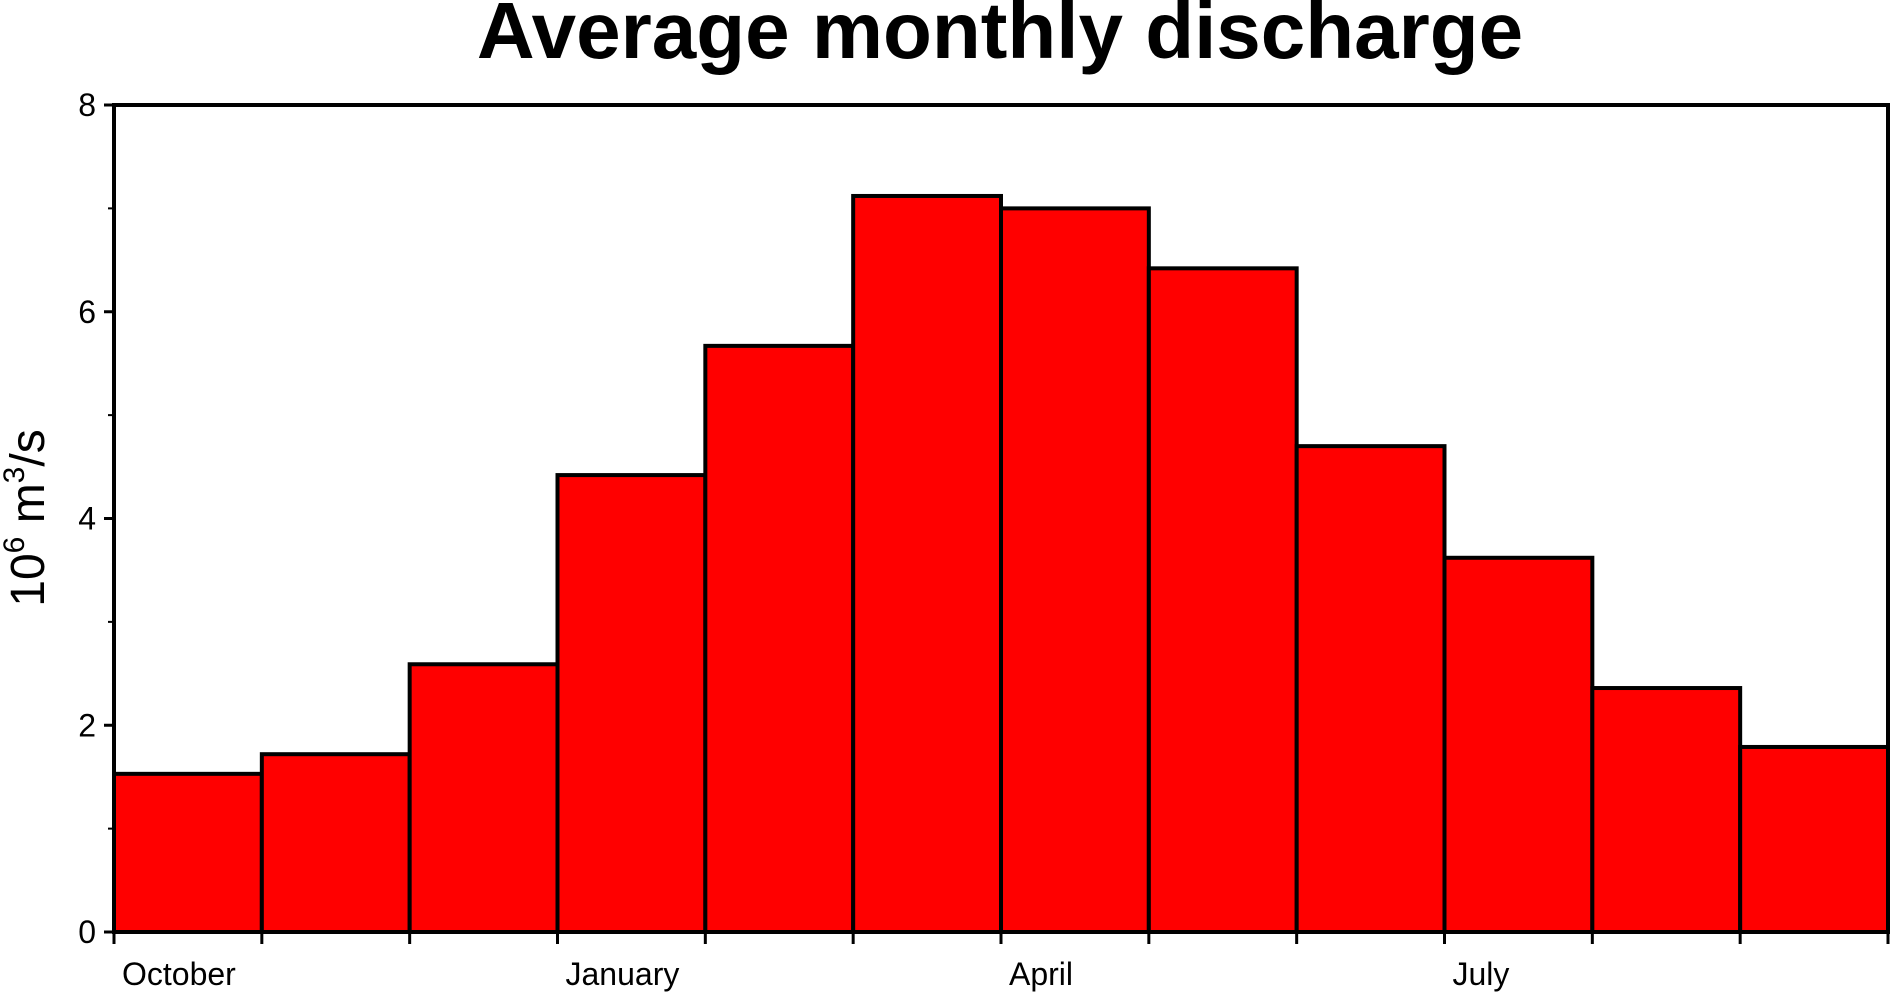 The height and width of the screenshot is (995, 1892). Describe the element at coordinates (1000, 37) in the screenshot. I see `chart-title: Average monthly discharge` at that location.